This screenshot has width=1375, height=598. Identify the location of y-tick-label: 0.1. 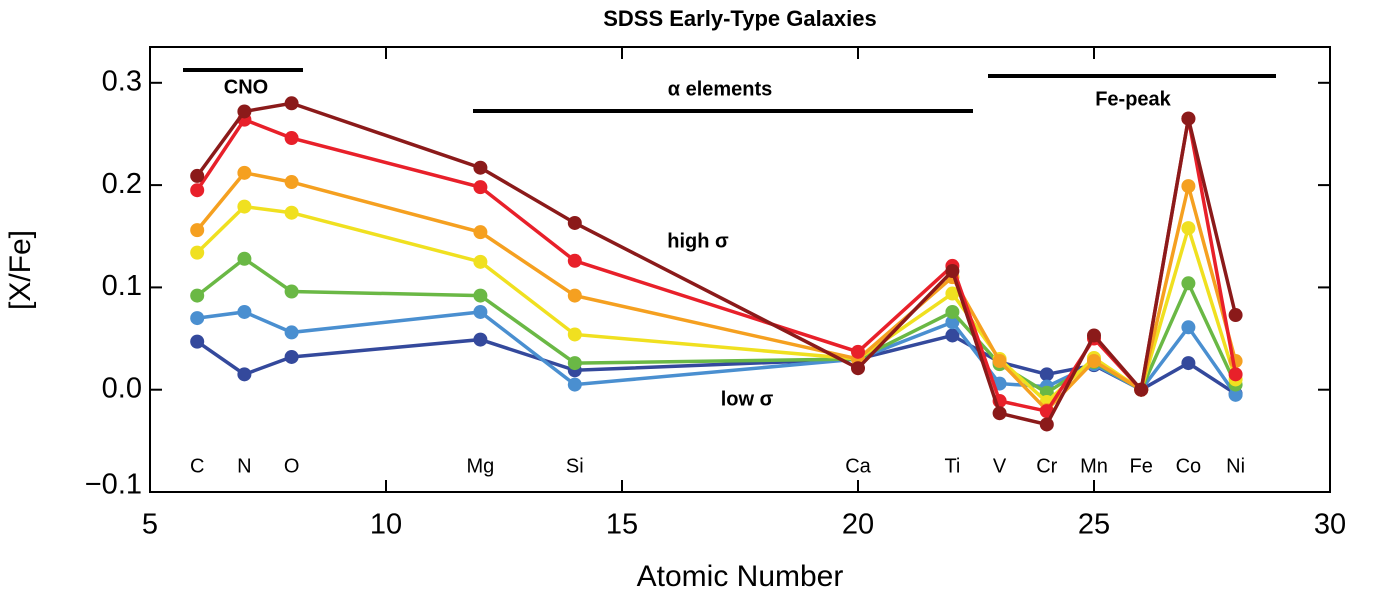
(122, 286).